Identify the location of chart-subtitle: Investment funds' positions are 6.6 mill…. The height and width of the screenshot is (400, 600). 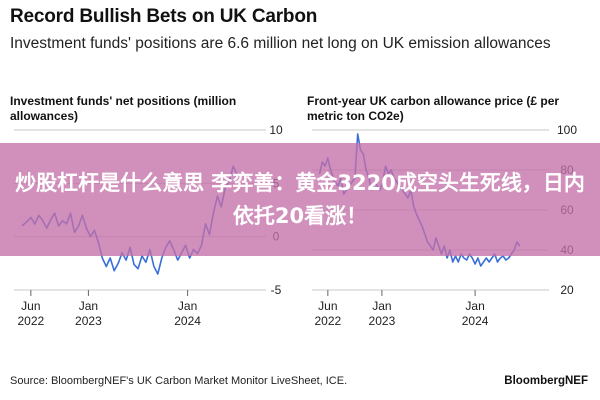
(280, 43).